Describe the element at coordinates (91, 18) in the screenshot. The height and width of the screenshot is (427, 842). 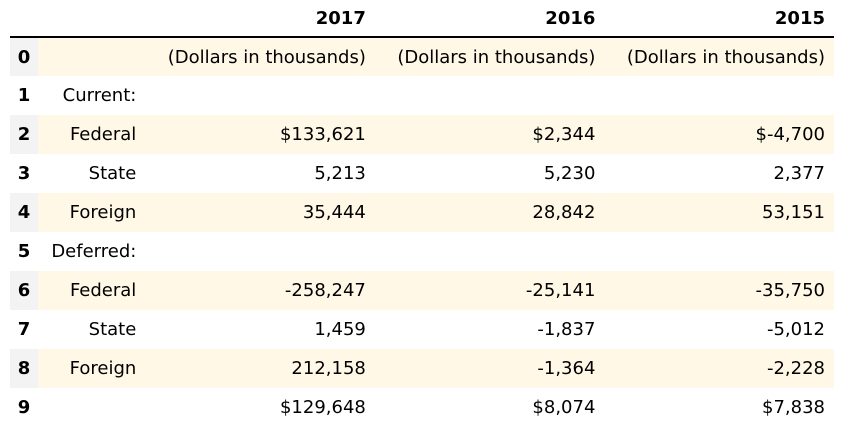
I see `header-label` at that location.